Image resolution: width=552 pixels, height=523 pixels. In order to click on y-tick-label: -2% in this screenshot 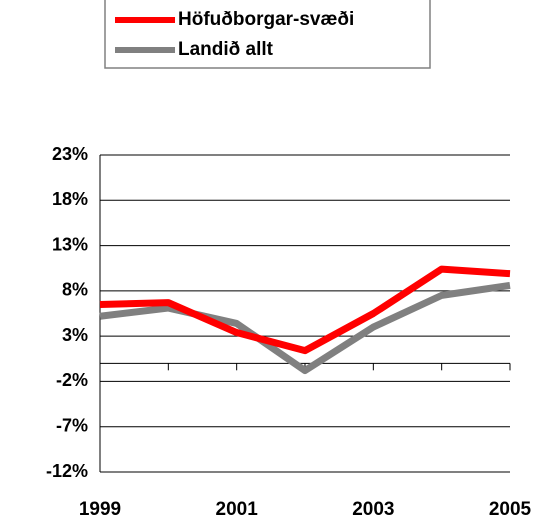, I will do `click(72, 380)`.